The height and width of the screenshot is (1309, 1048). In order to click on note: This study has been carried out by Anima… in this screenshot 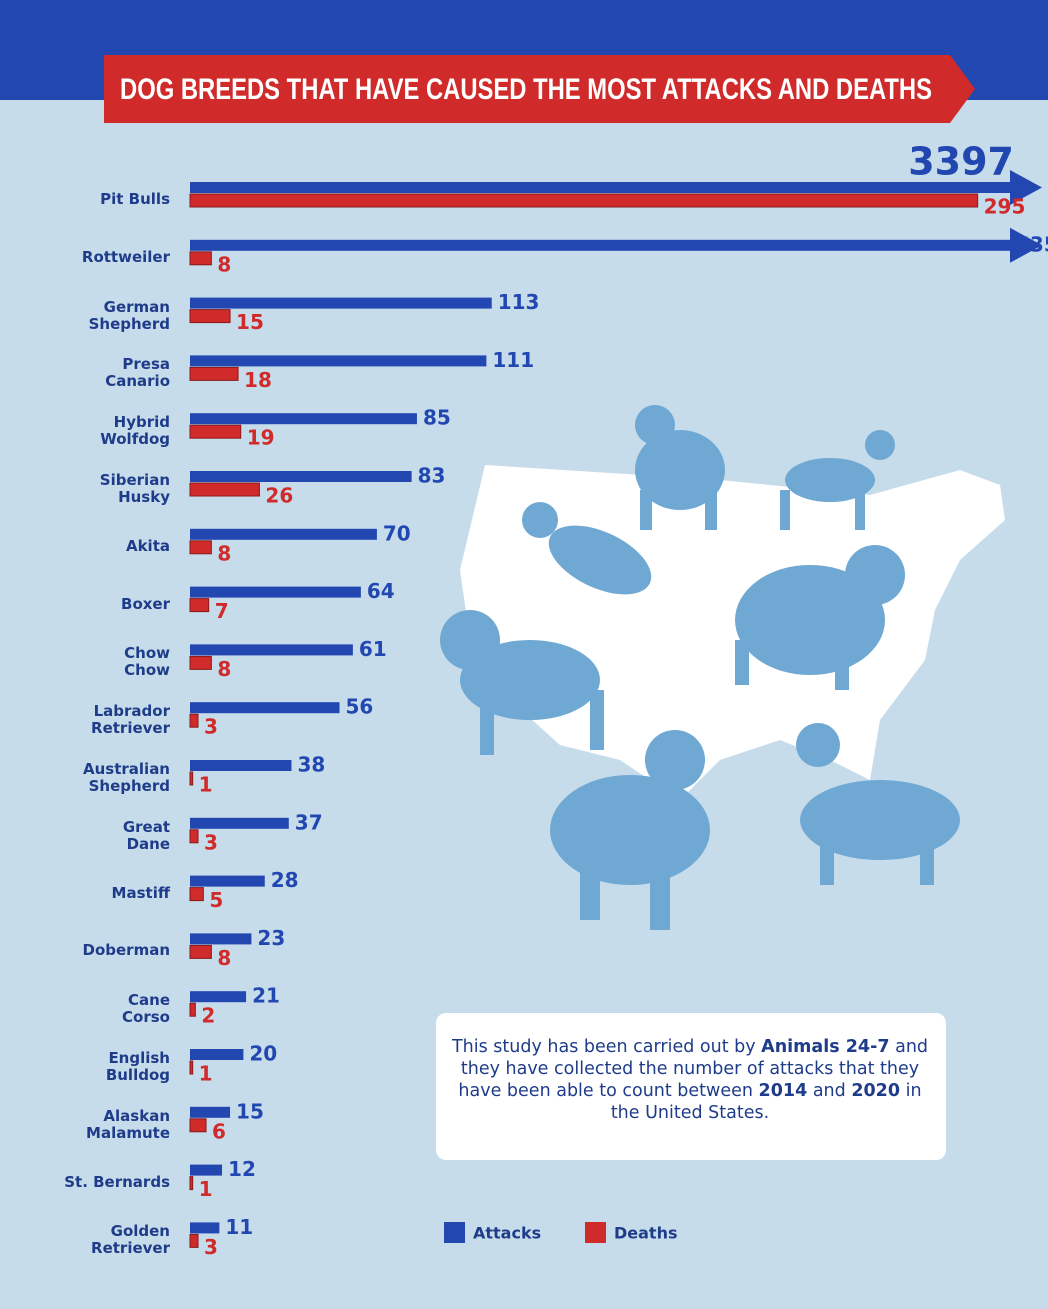, I will do `click(690, 1080)`.